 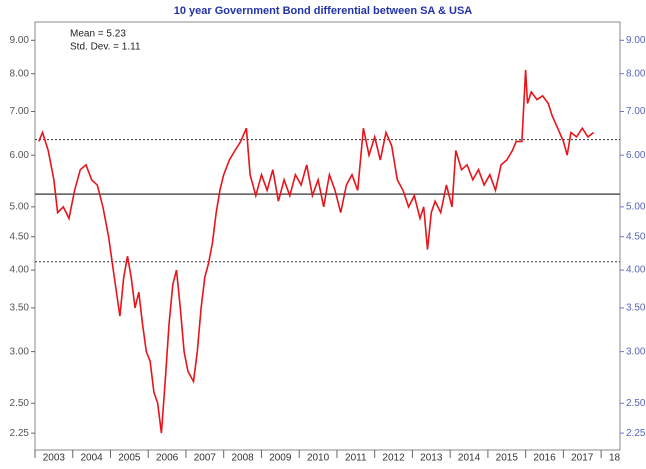 I want to click on y2-tick-label: 9.00, so click(x=636, y=40).